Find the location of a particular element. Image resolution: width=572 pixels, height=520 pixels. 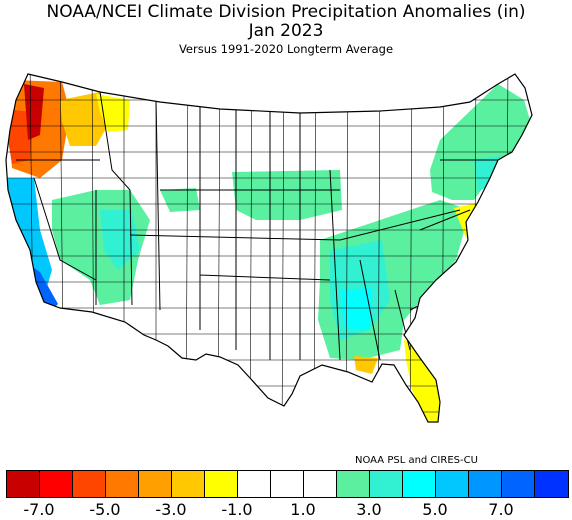

utah-region is located at coordinates (120, 240).